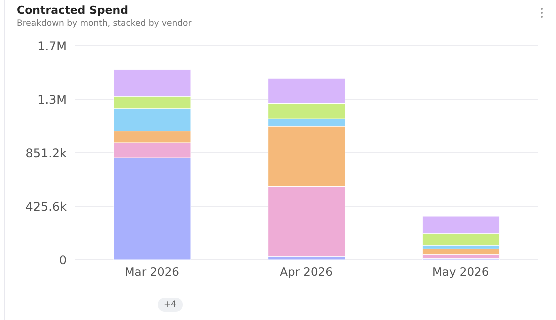 This screenshot has width=556, height=320. Describe the element at coordinates (72, 10) in the screenshot. I see `chart-title: Contracted Spend` at that location.